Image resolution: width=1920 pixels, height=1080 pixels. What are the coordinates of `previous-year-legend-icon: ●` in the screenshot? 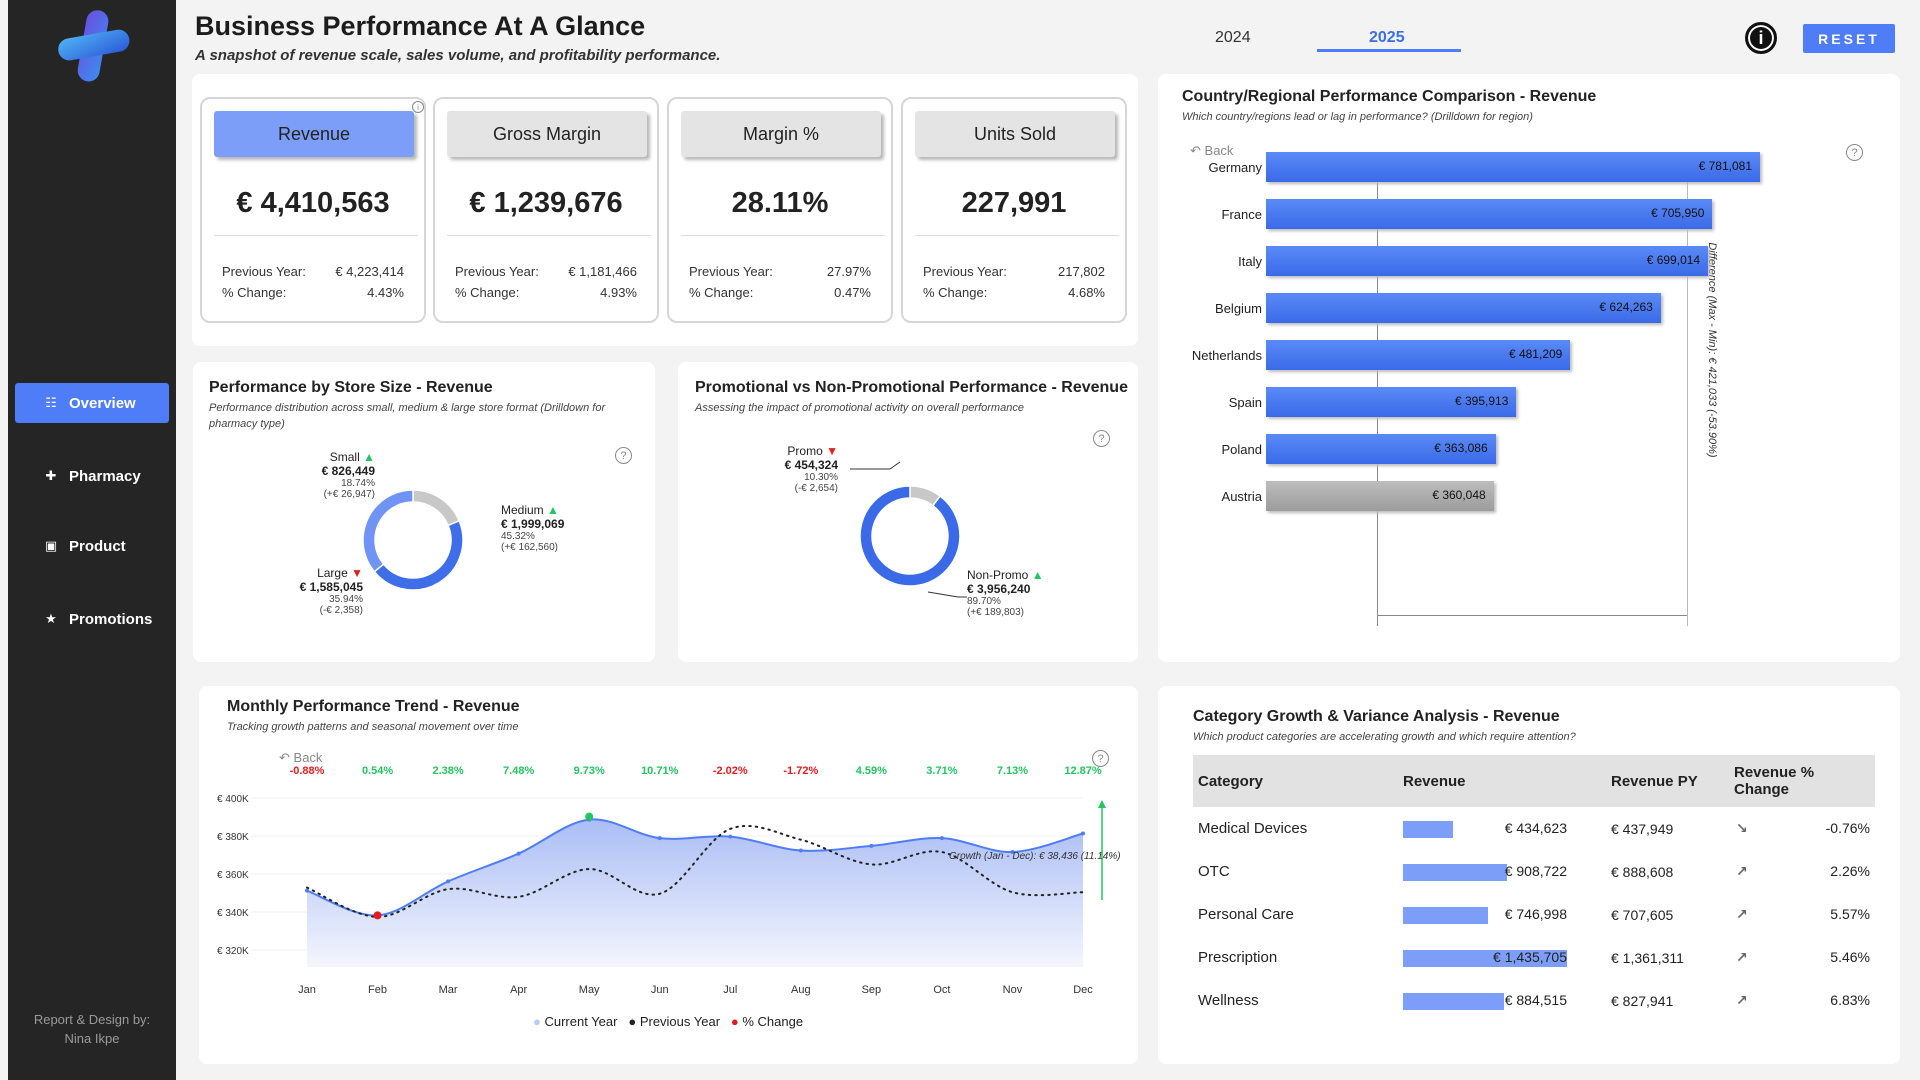 It's located at (632, 1021).